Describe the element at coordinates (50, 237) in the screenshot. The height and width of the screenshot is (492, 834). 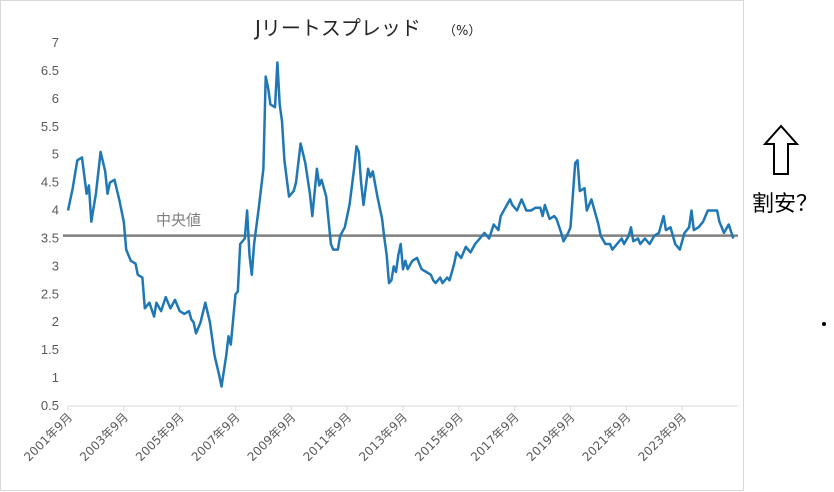
I see `y-tick-label: 3.5` at that location.